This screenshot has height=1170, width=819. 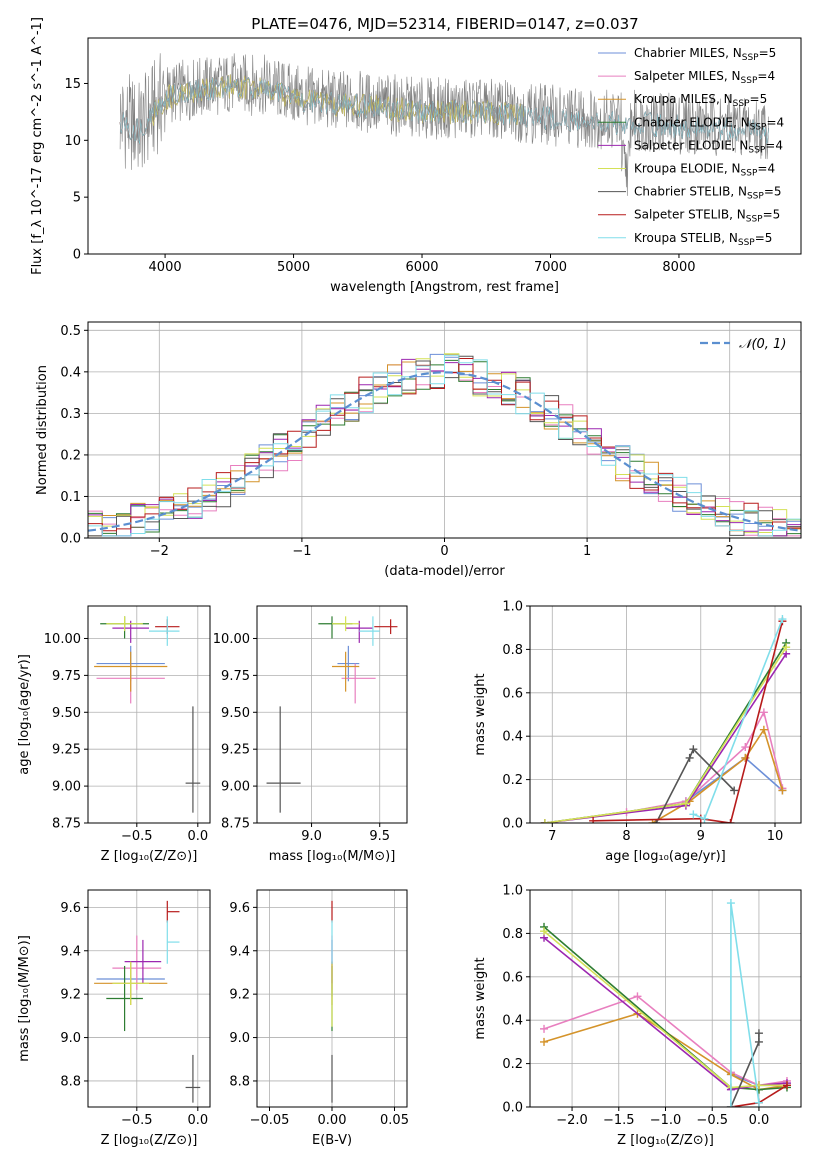 I want to click on x-tick-label: 9.5, so click(x=379, y=836).